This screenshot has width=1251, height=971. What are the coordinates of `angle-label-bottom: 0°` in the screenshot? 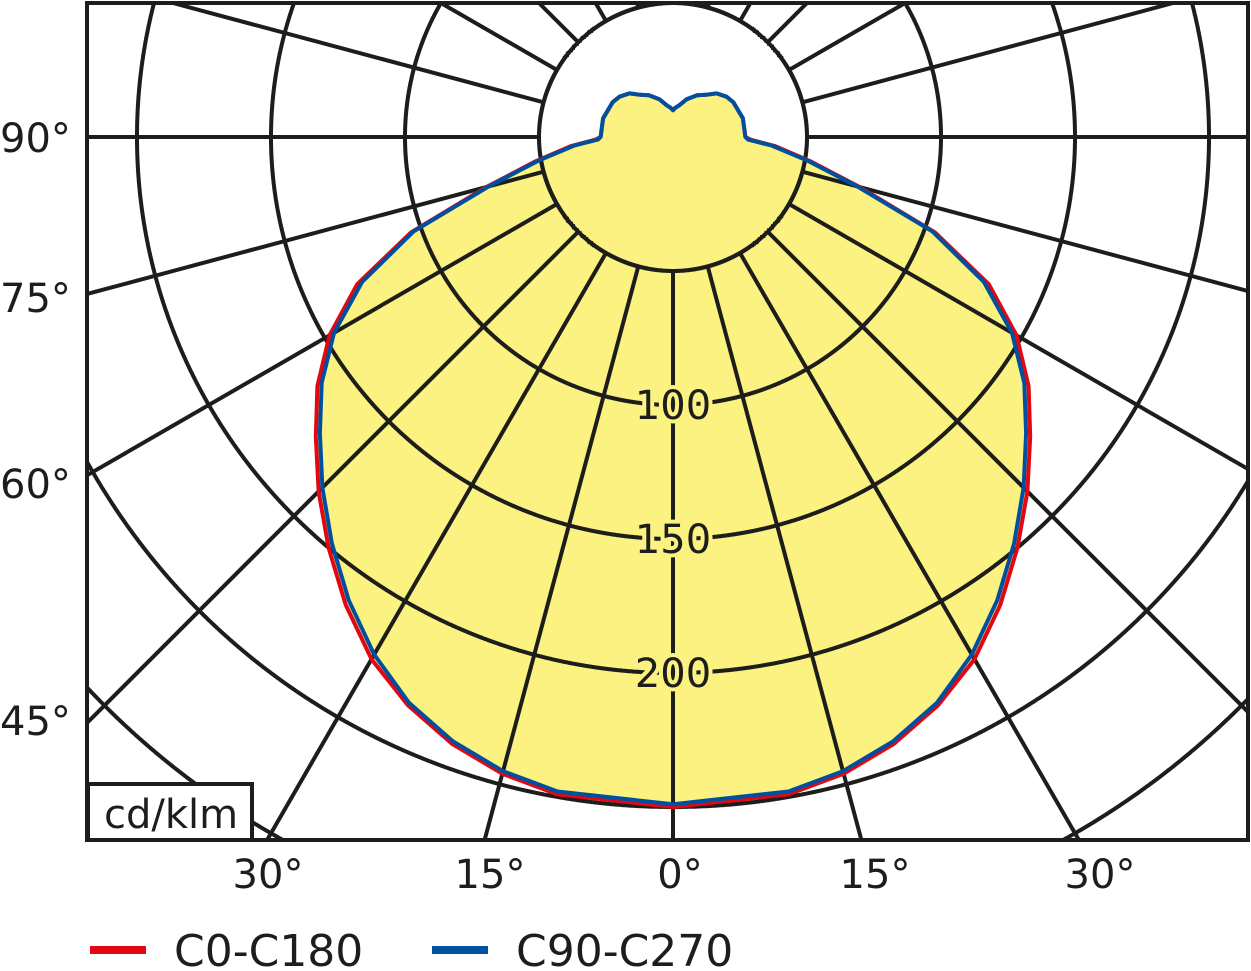 It's located at (679, 875).